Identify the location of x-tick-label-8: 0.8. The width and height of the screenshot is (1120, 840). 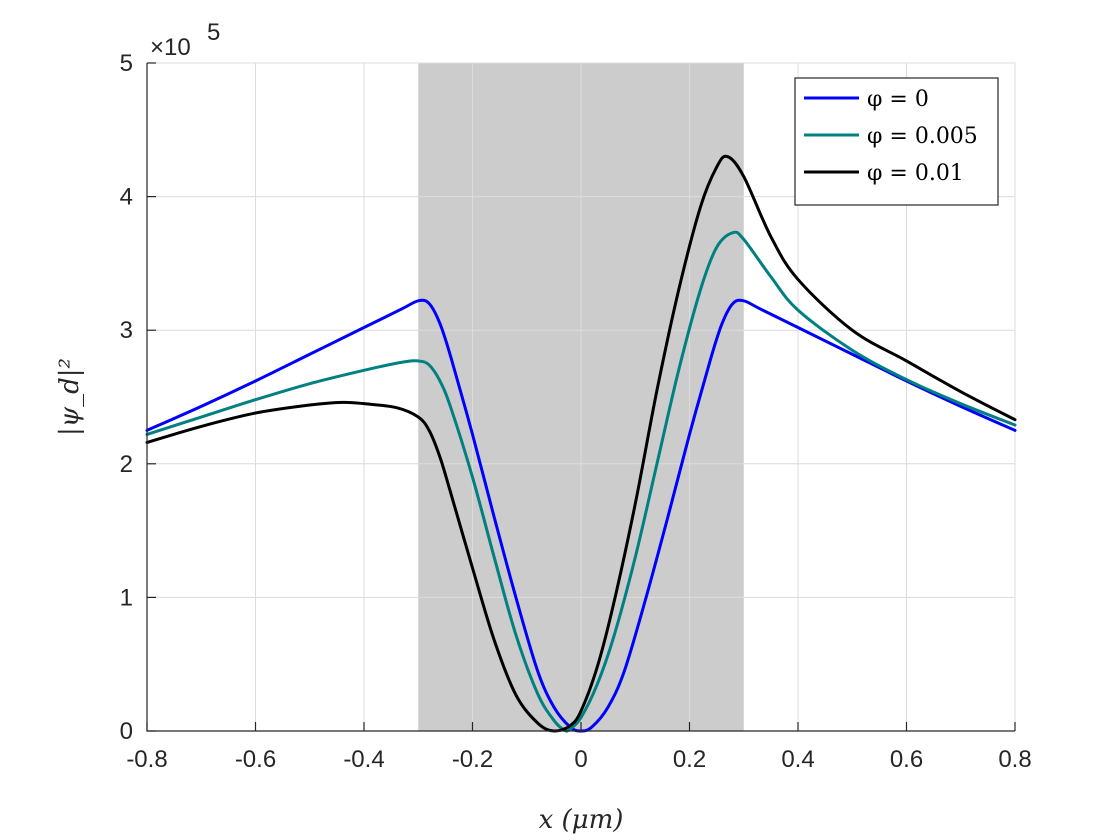
(1014, 759).